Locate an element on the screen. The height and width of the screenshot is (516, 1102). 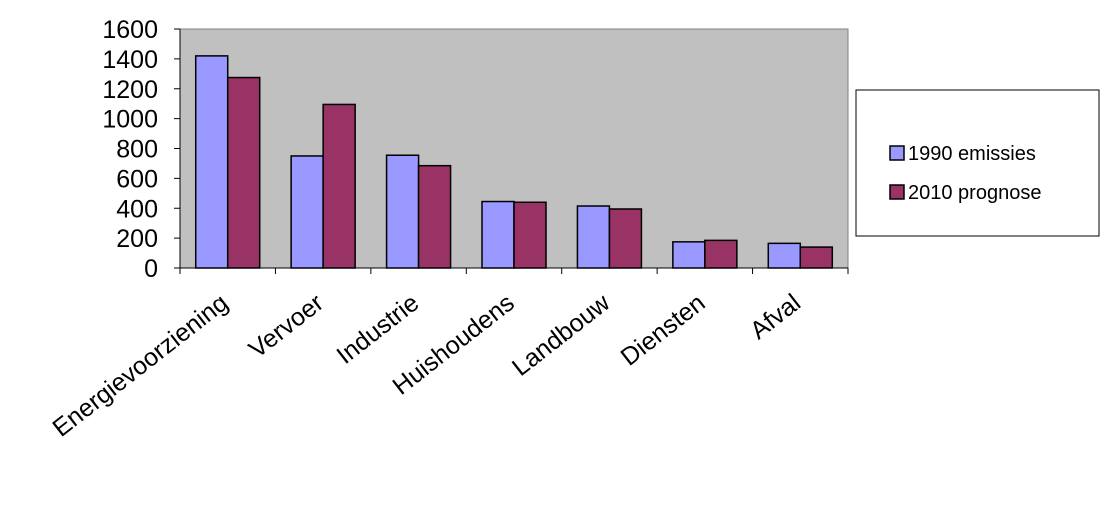
bar-series2-landbouw is located at coordinates (625, 238).